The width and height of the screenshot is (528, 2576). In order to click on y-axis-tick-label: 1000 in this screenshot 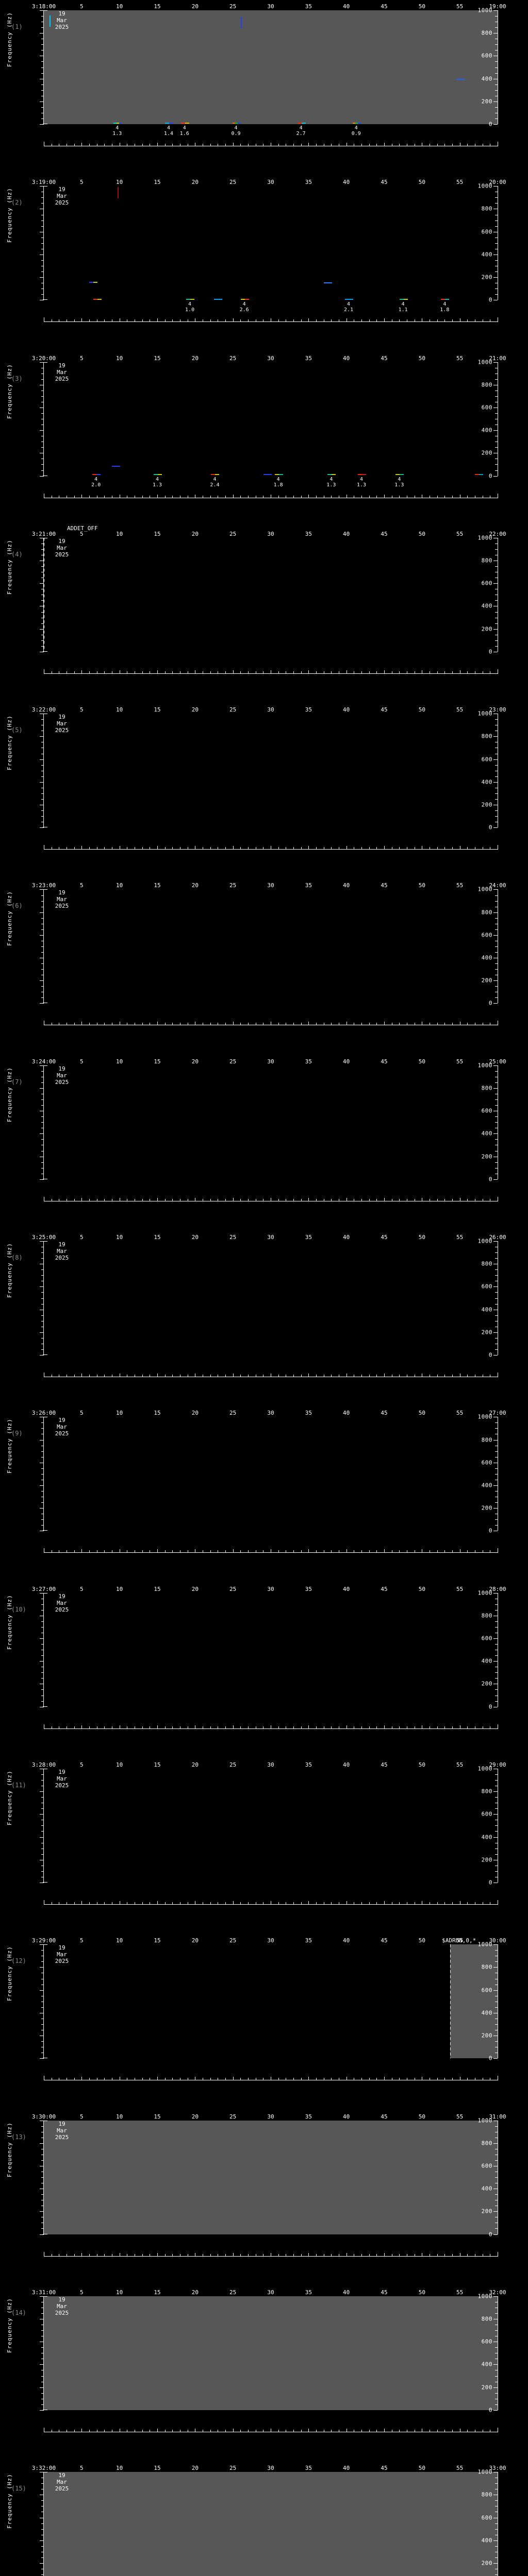, I will do `click(484, 2120)`.